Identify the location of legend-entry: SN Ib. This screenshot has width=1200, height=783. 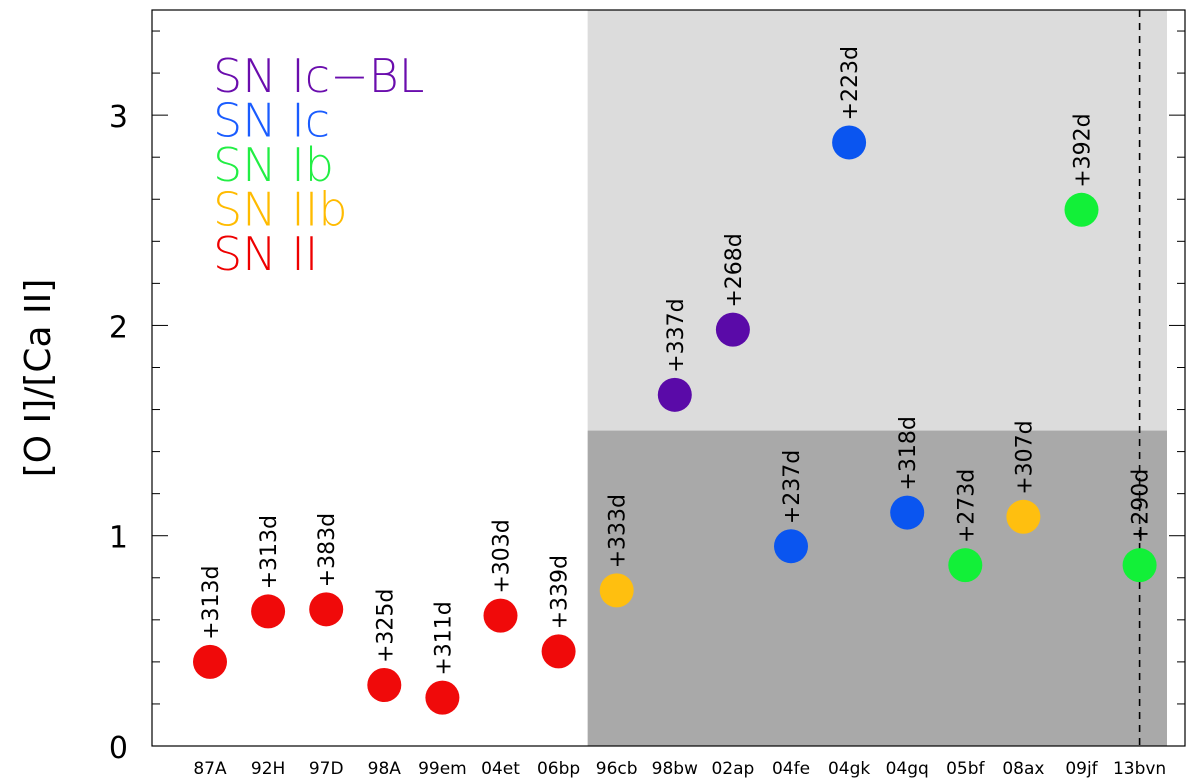
(273, 165).